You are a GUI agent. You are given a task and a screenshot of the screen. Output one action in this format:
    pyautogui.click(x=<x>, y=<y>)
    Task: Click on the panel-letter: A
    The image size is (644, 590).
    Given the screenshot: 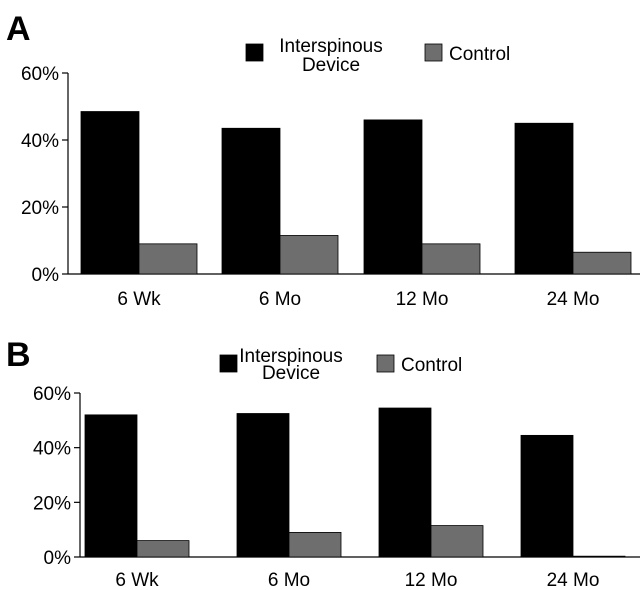 What is the action you would take?
    pyautogui.click(x=18, y=29)
    